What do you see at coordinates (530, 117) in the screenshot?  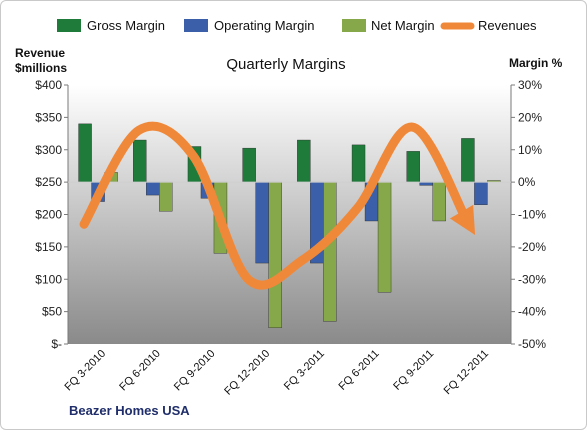 I see `right-axis-tick-label: 20%` at bounding box center [530, 117].